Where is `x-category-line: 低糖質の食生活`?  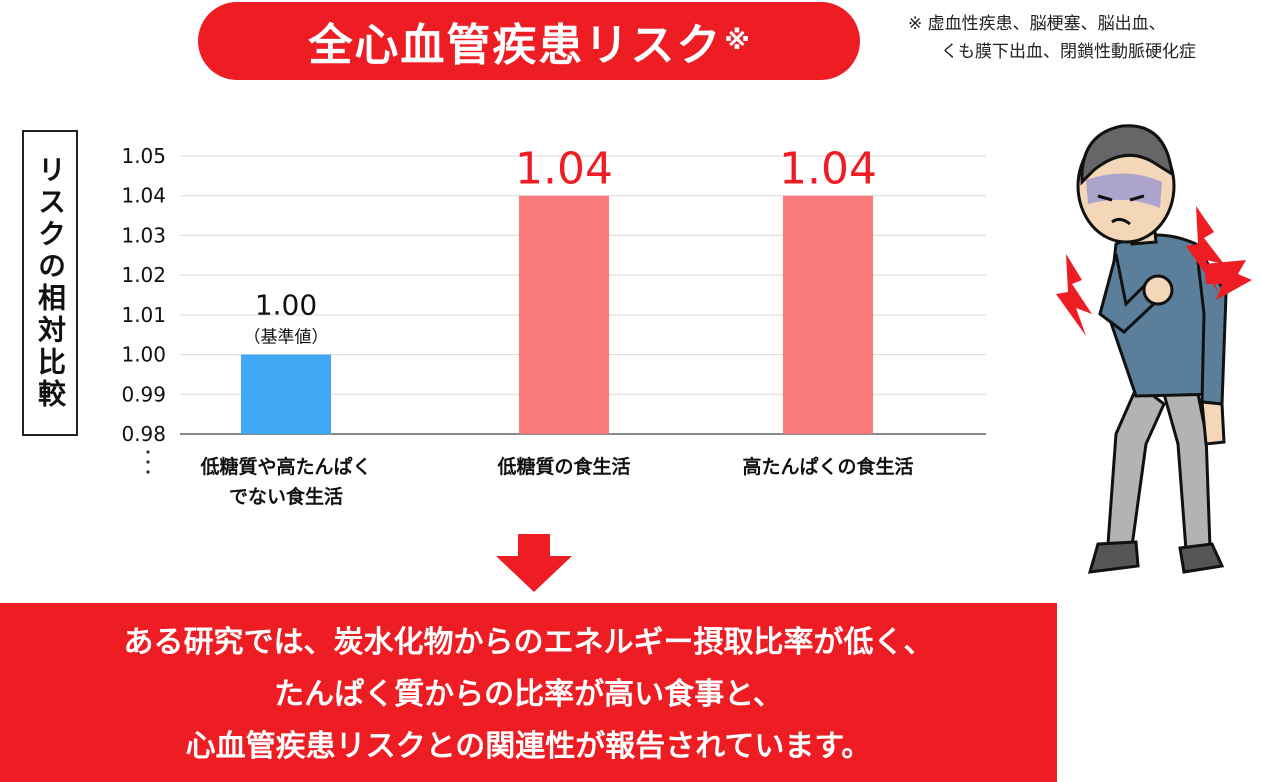
x-category-line: 低糖質の食生活 is located at coordinates (564, 467).